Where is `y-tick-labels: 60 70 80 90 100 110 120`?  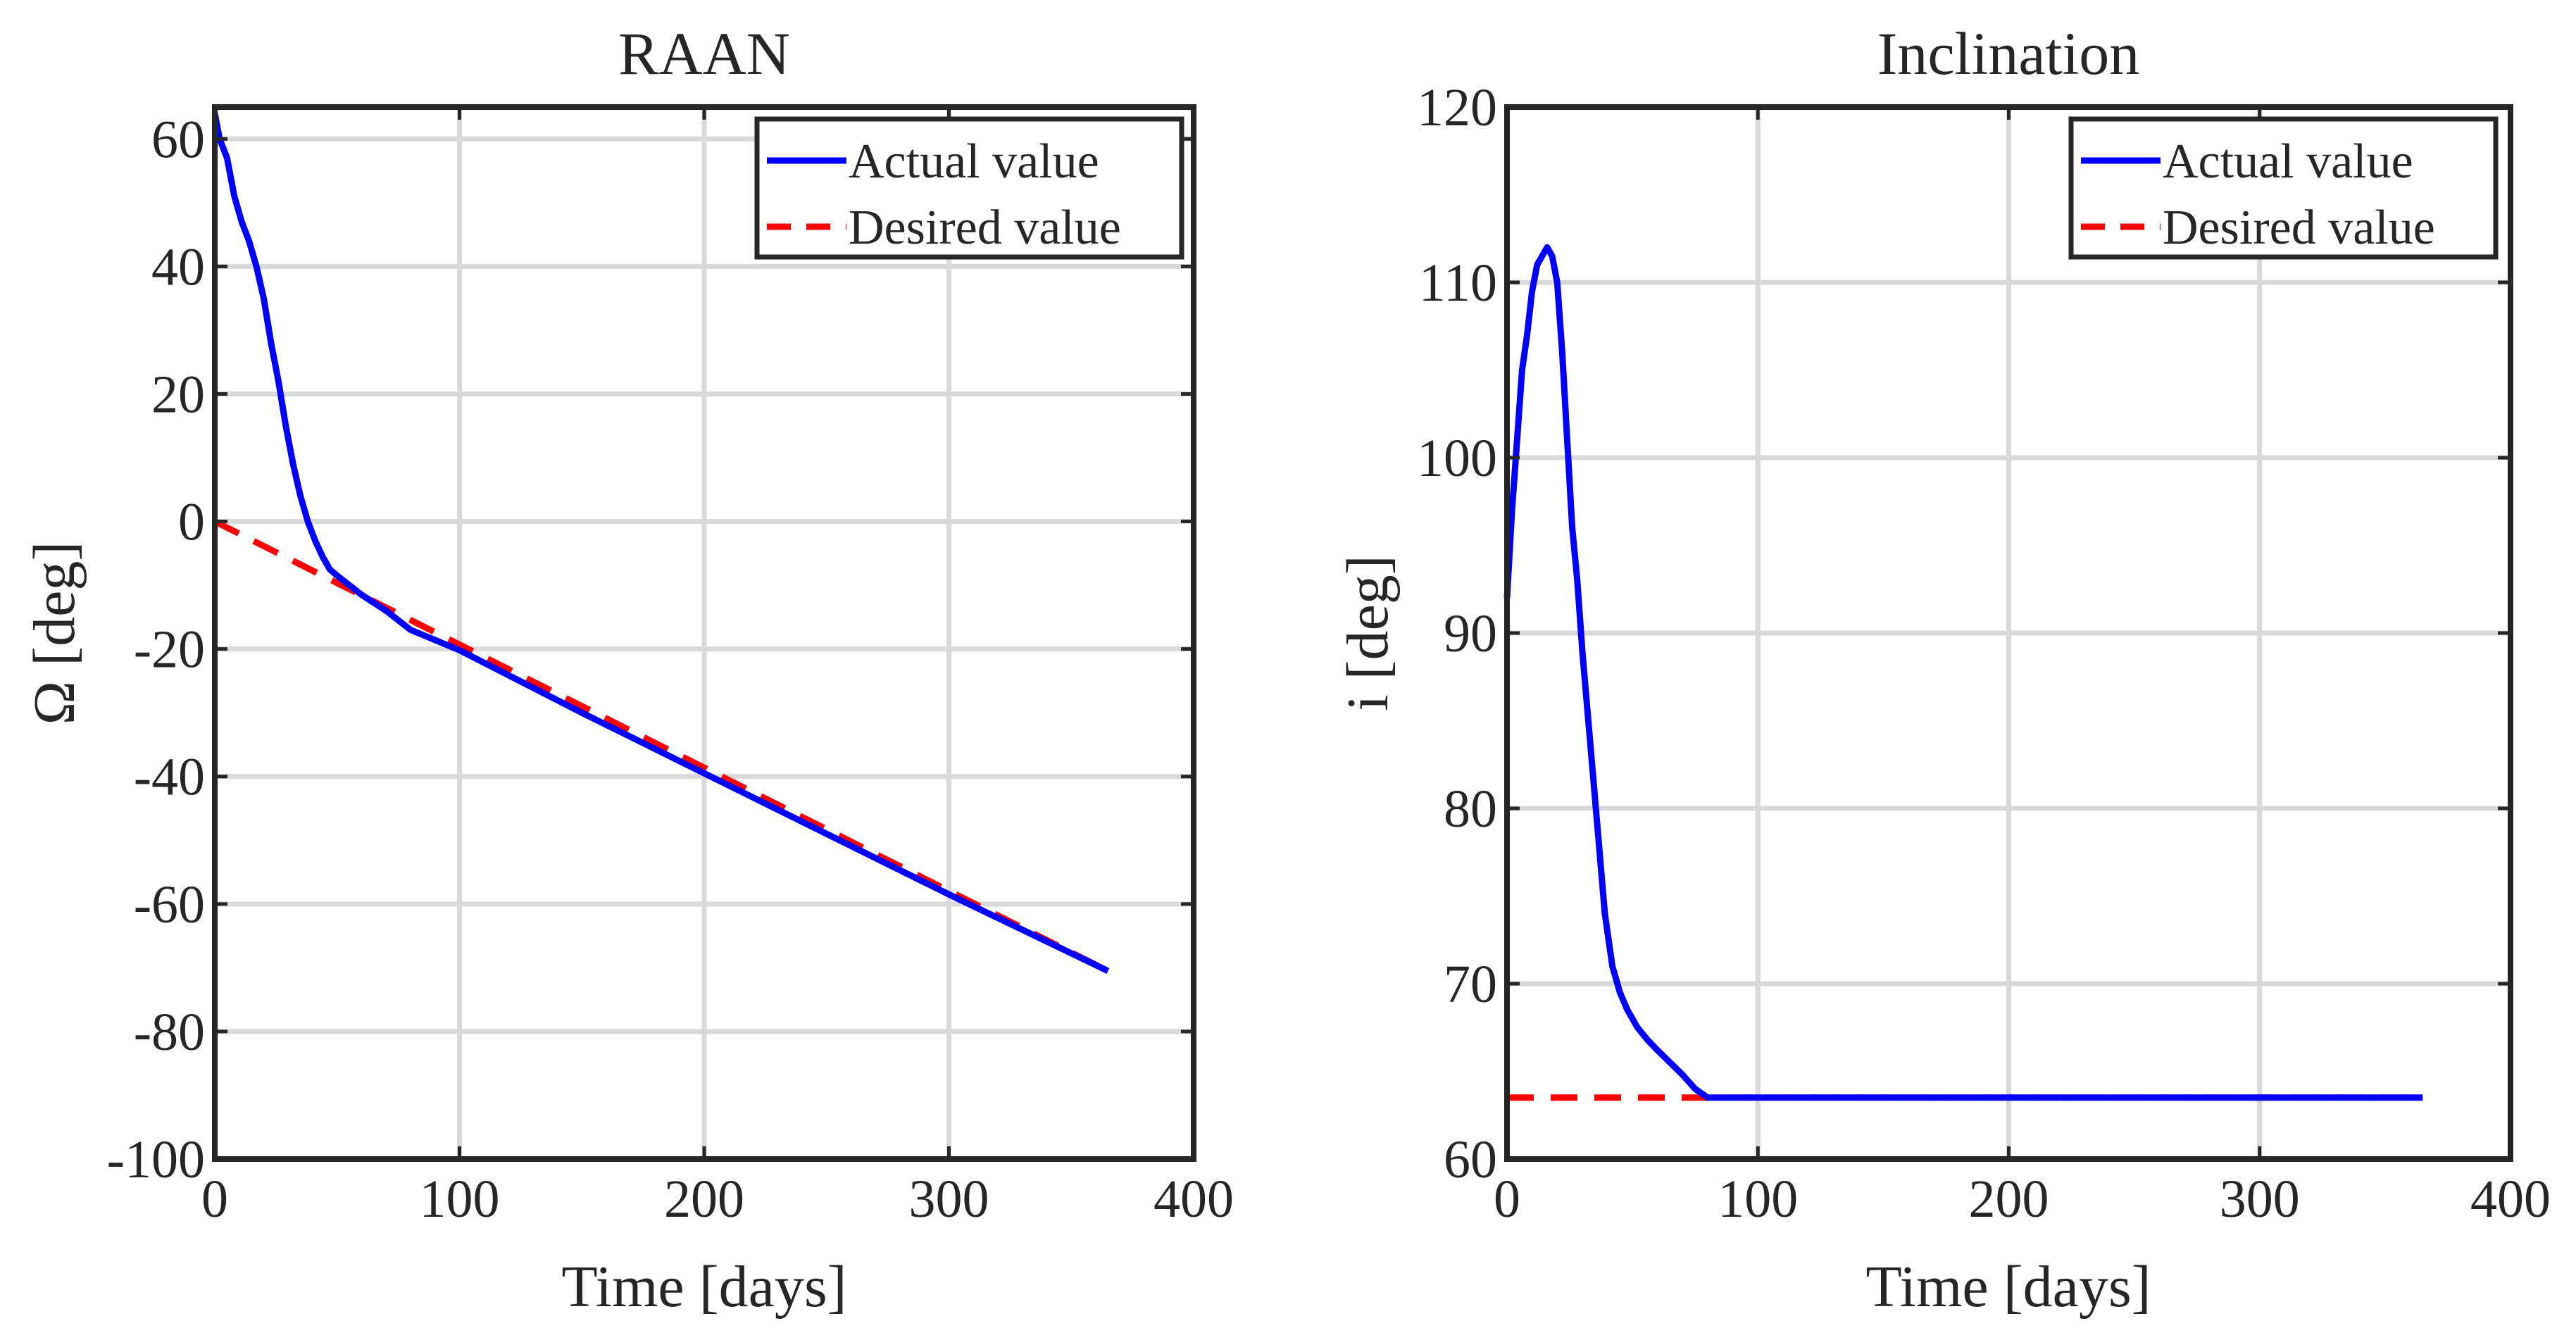
y-tick-labels: 60 70 80 90 100 110 120 is located at coordinates (1457, 633).